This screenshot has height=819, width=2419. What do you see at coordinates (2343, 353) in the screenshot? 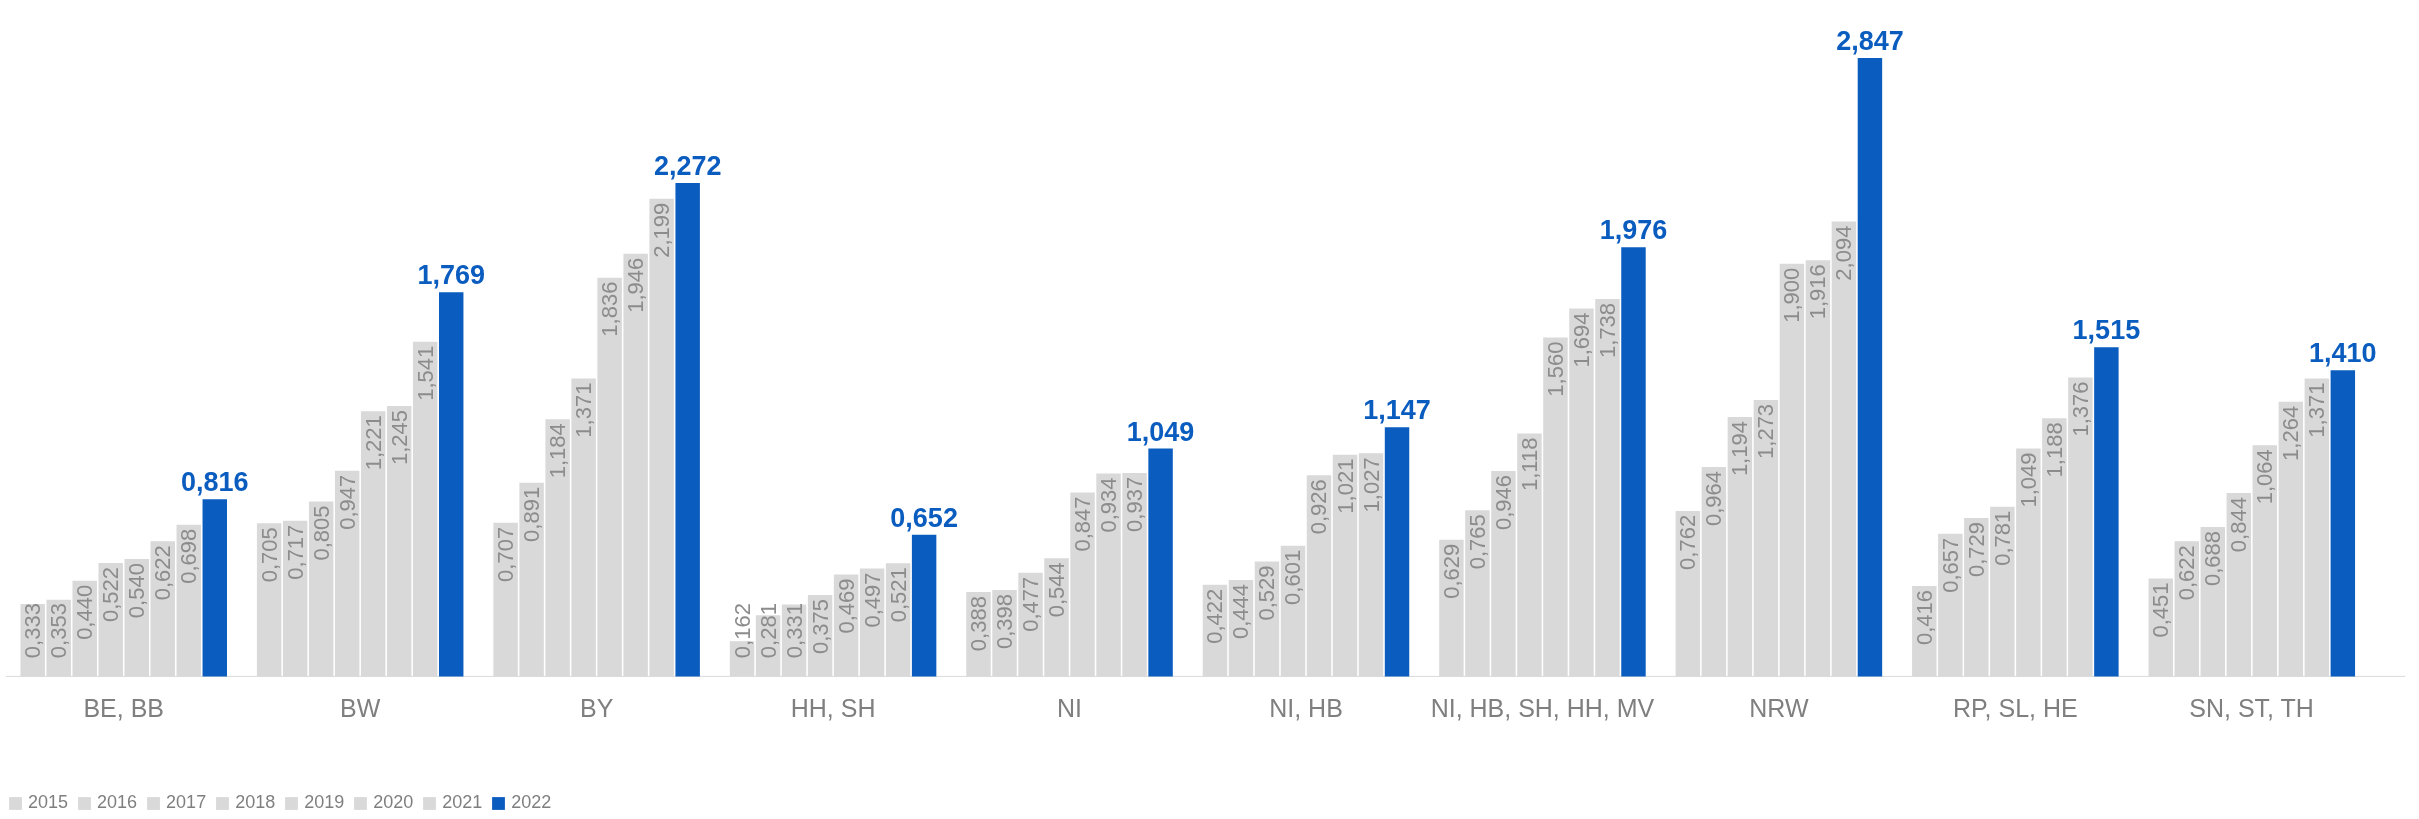
I see `data-label: 1,410` at bounding box center [2343, 353].